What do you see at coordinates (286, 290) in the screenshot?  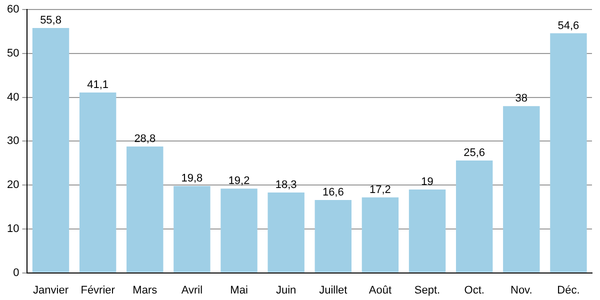 I see `x-tick-label: Juin` at bounding box center [286, 290].